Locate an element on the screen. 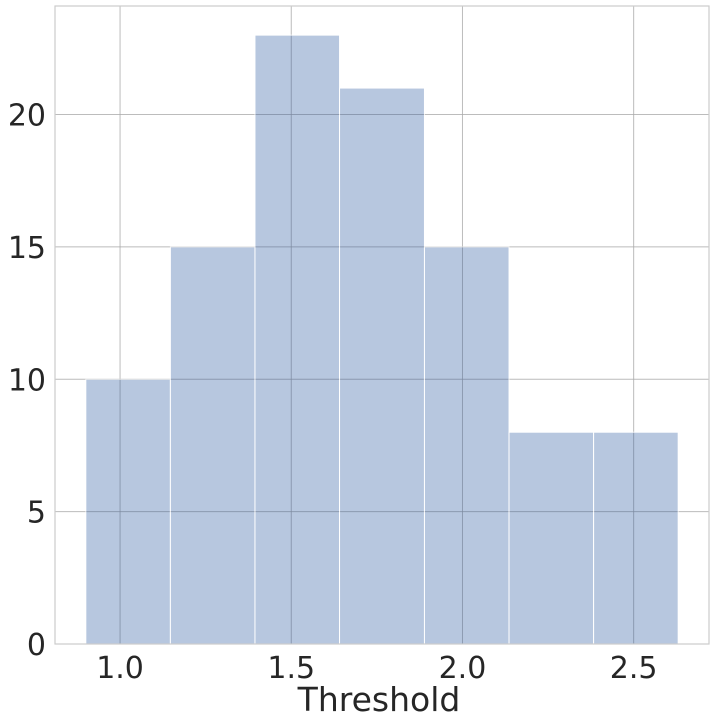 The width and height of the screenshot is (714, 724). y-tick-label: 10 is located at coordinates (27, 380).